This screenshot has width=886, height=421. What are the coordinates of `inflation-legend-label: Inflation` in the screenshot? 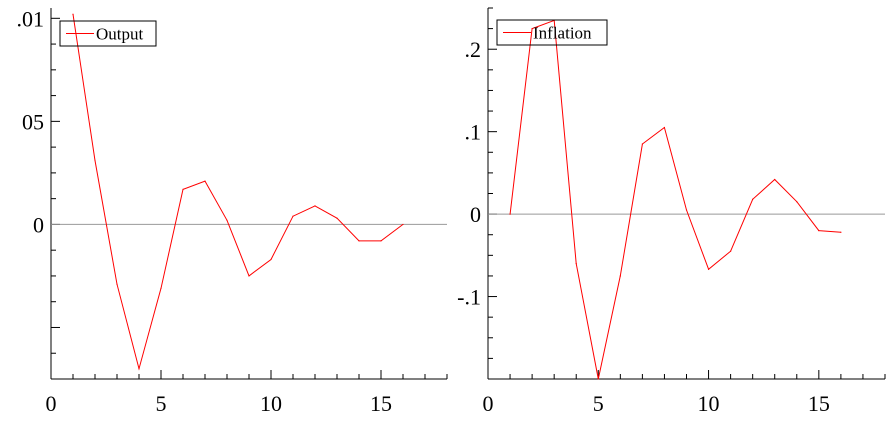 It's located at (562, 33).